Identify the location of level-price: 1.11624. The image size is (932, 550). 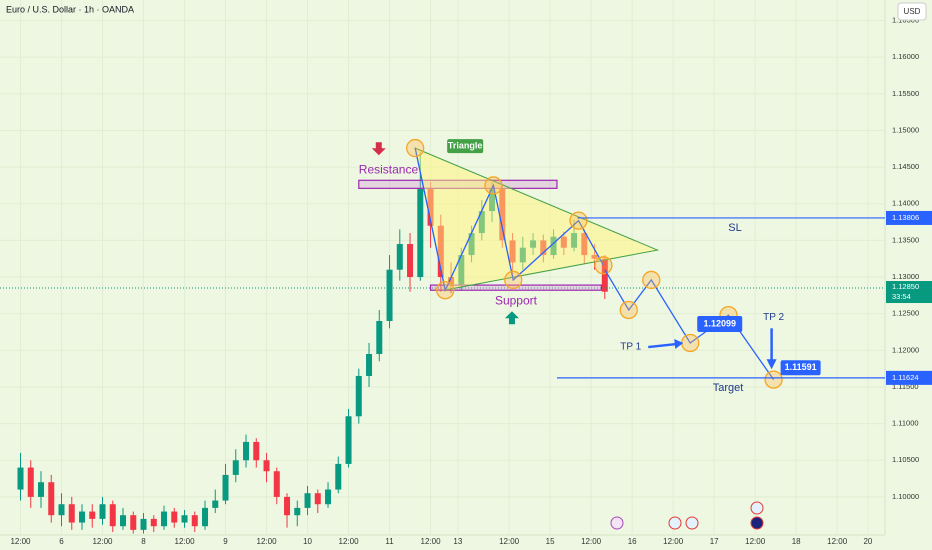
(905, 377).